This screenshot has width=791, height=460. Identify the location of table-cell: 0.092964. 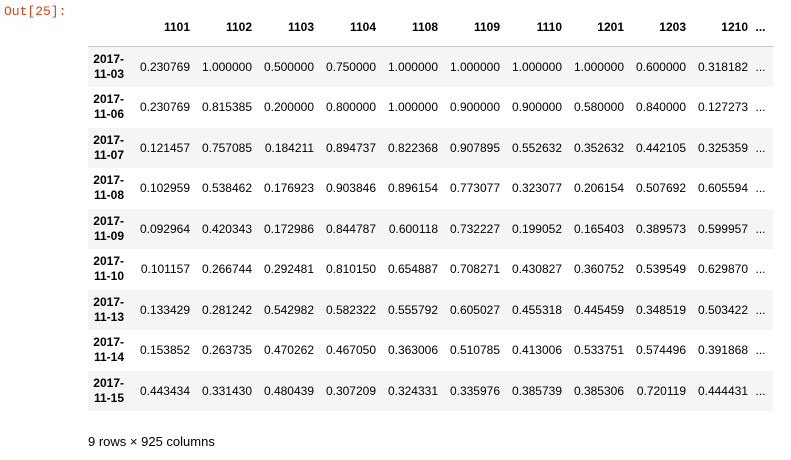
(164, 228).